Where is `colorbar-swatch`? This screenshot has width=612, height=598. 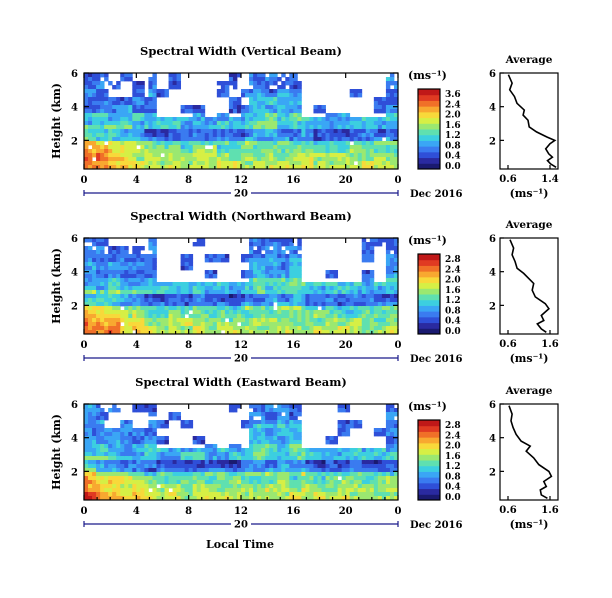 colorbar-swatch is located at coordinates (429, 92).